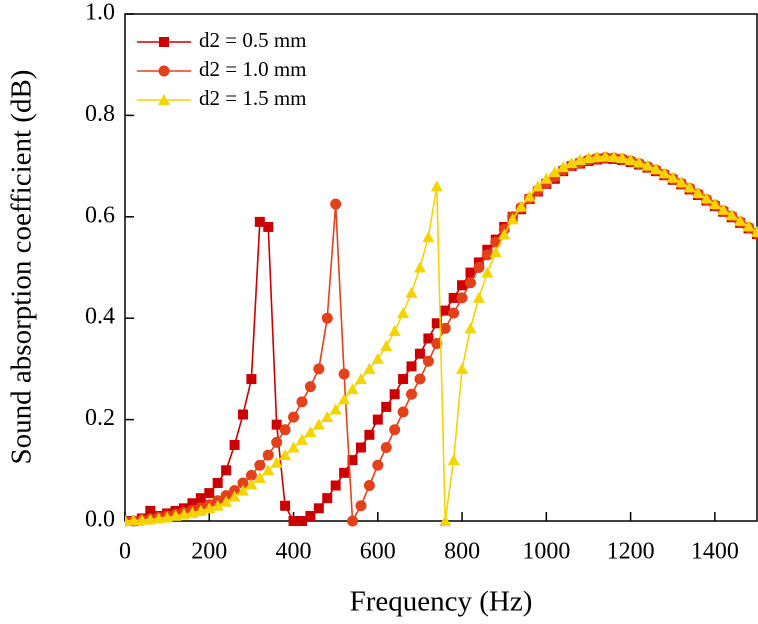  I want to click on y-tick-label: 0.0, so click(100, 520).